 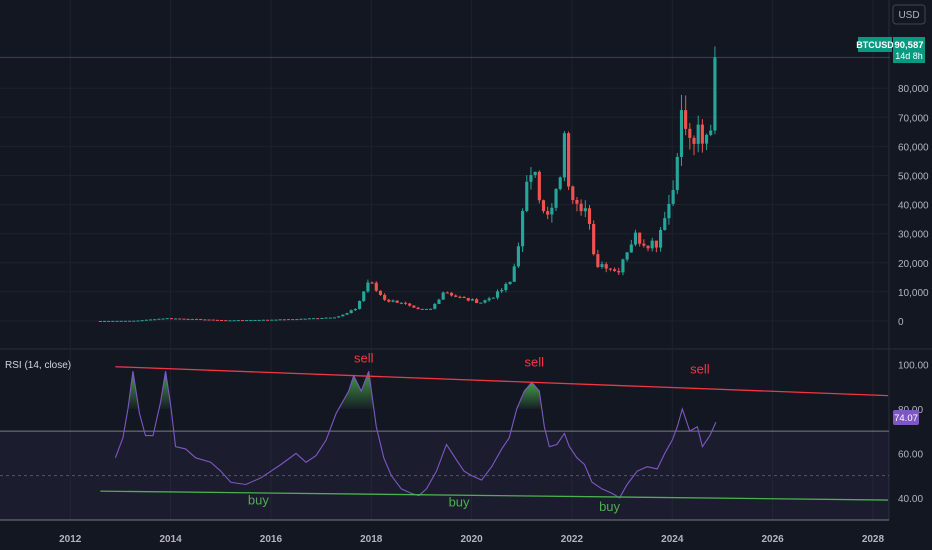 I want to click on rsi-indicator-label: RSI (14, close), so click(x=38, y=365).